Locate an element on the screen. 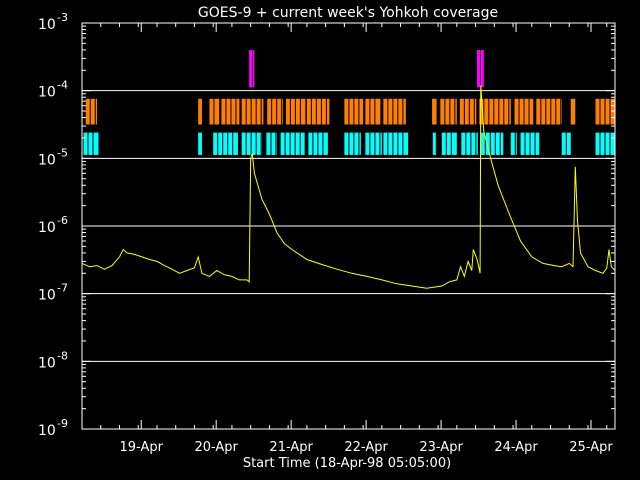  y-tick-exponent: -7 is located at coordinates (62, 288).